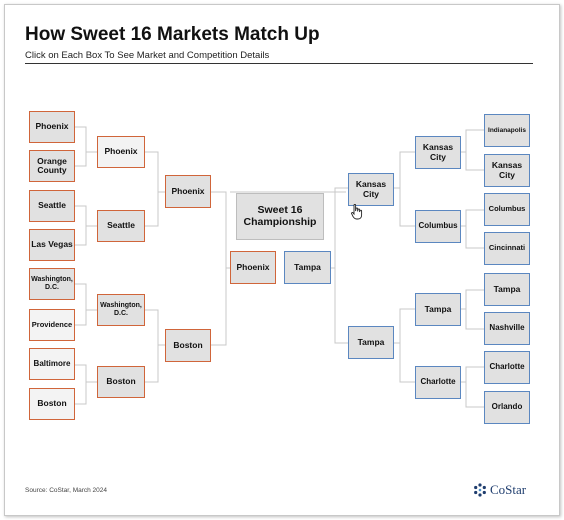 The width and height of the screenshot is (564, 520). What do you see at coordinates (438, 152) in the screenshot?
I see `right-r2-kansas-city: Kansas City` at bounding box center [438, 152].